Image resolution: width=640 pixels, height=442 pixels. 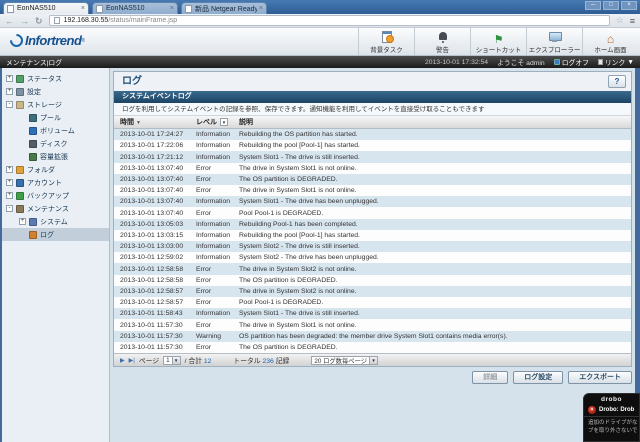 What do you see at coordinates (55, 130) in the screenshot?
I see `sidebar-item: ボリューム` at bounding box center [55, 130].